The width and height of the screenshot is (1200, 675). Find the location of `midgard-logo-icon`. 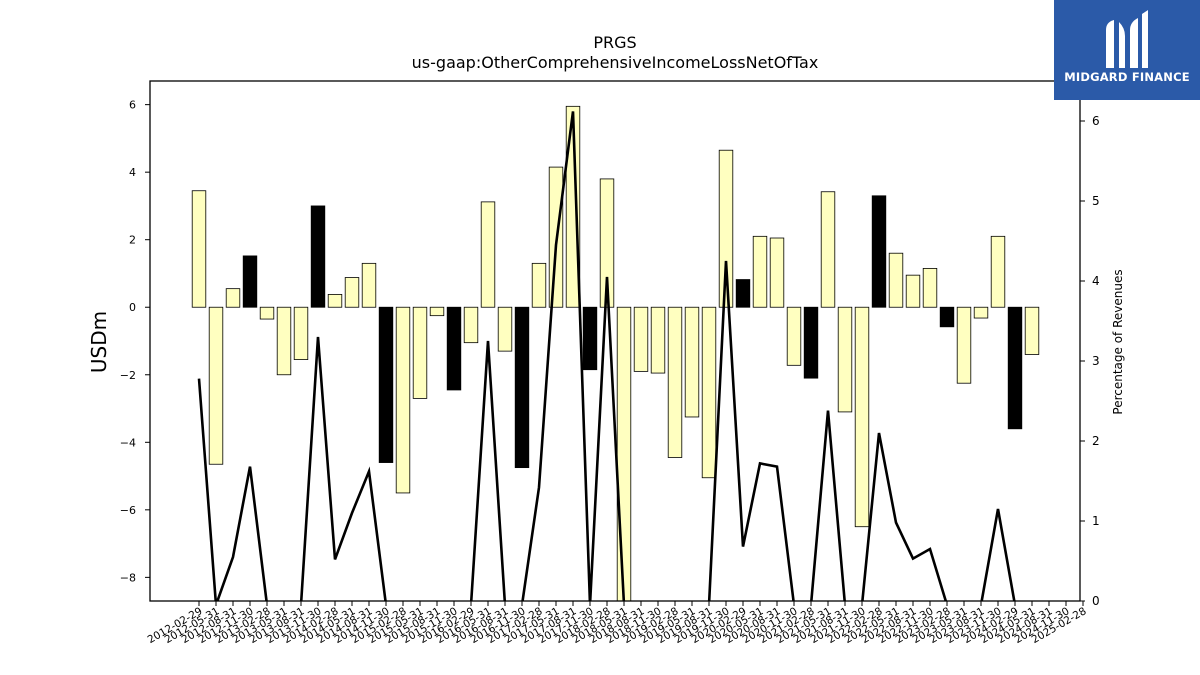

midgard-logo-icon is located at coordinates (1127, 39).